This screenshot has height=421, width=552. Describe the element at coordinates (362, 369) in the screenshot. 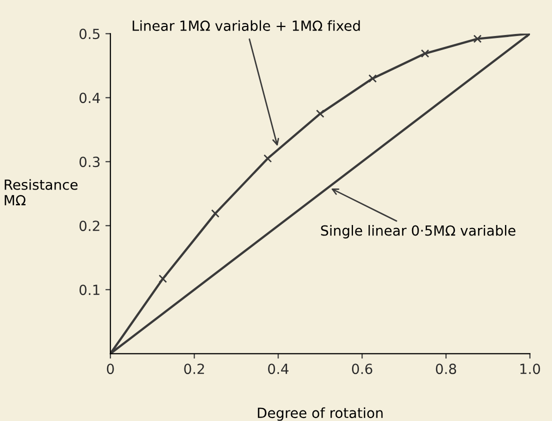

I see `x-tick-label: 0.6` at that location.